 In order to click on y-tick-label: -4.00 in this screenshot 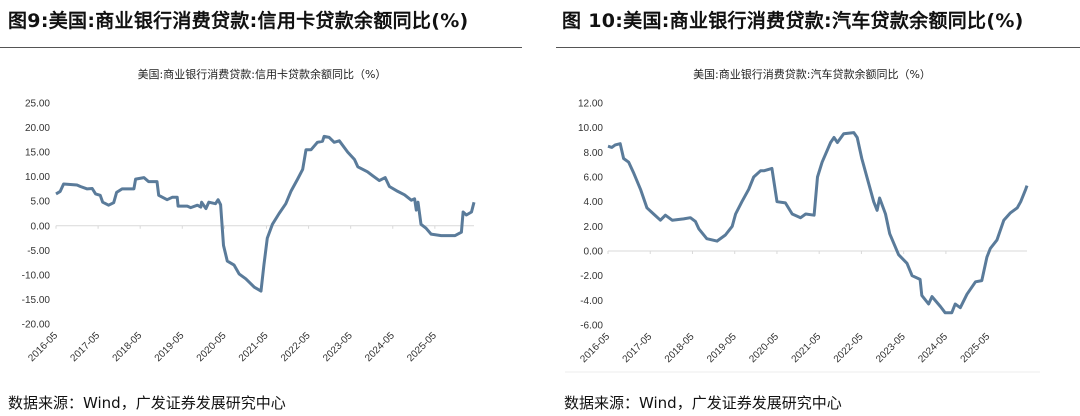, I will do `click(591, 301)`.